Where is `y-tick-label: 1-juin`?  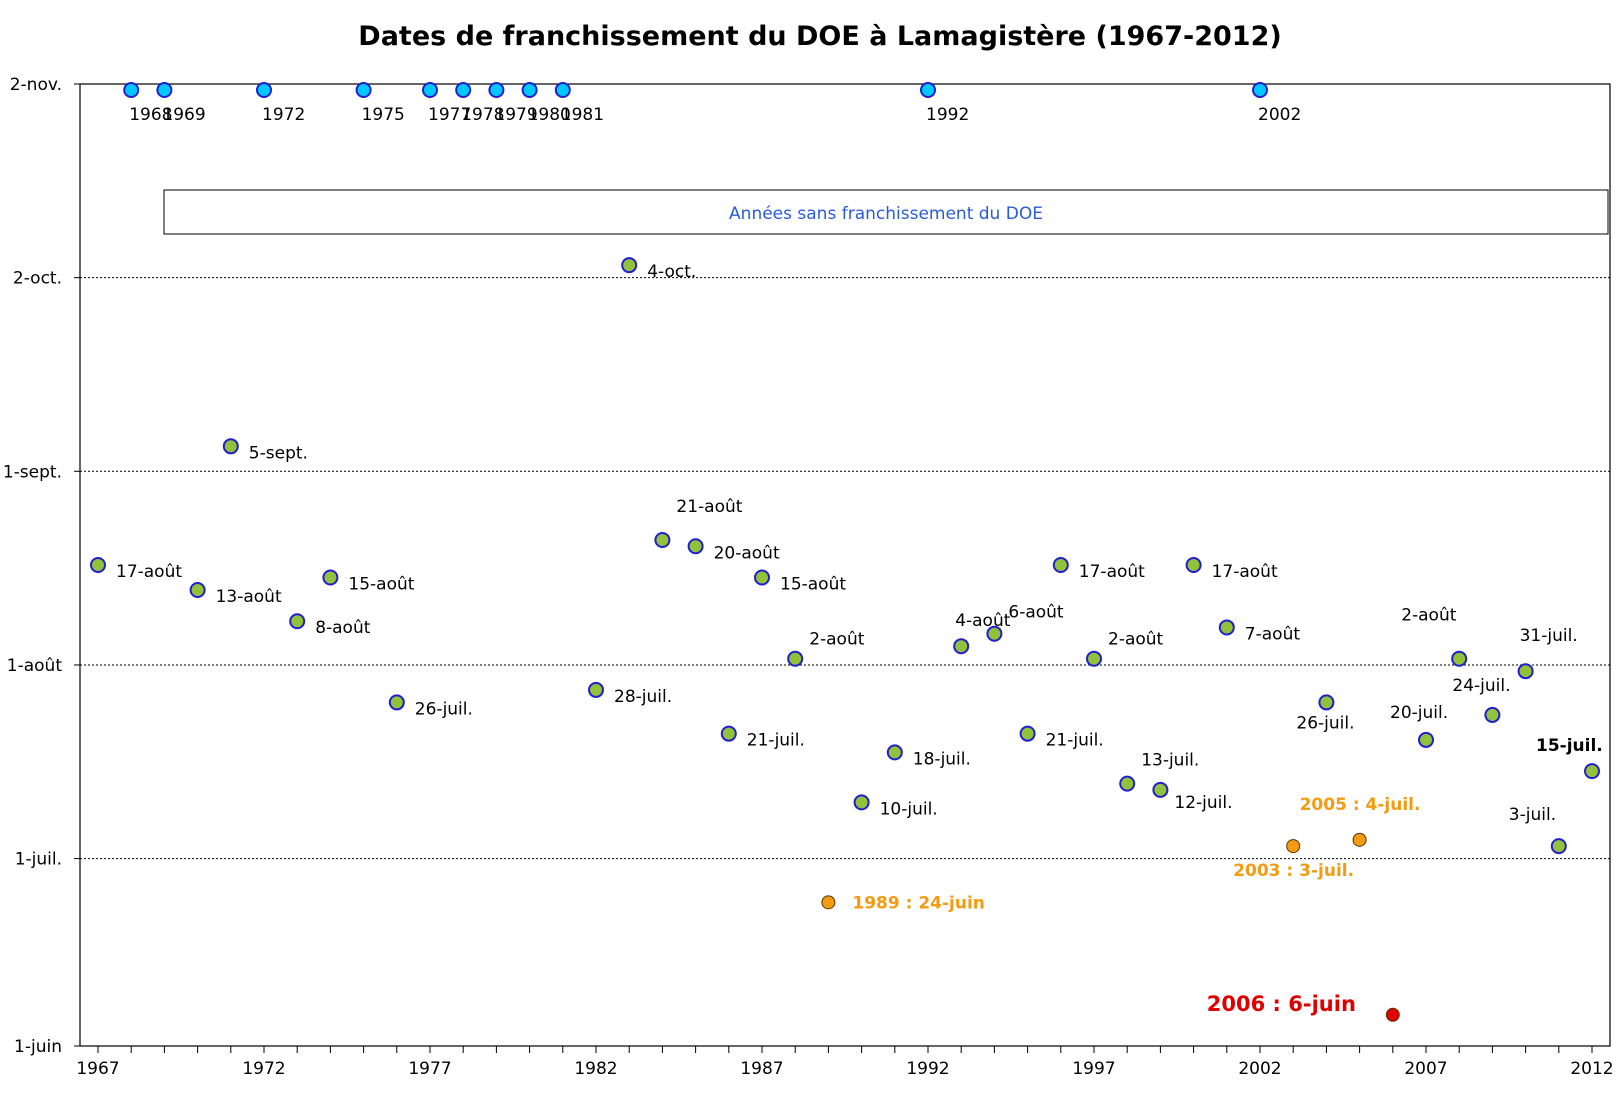 y-tick-label: 1-juin is located at coordinates (38, 1047).